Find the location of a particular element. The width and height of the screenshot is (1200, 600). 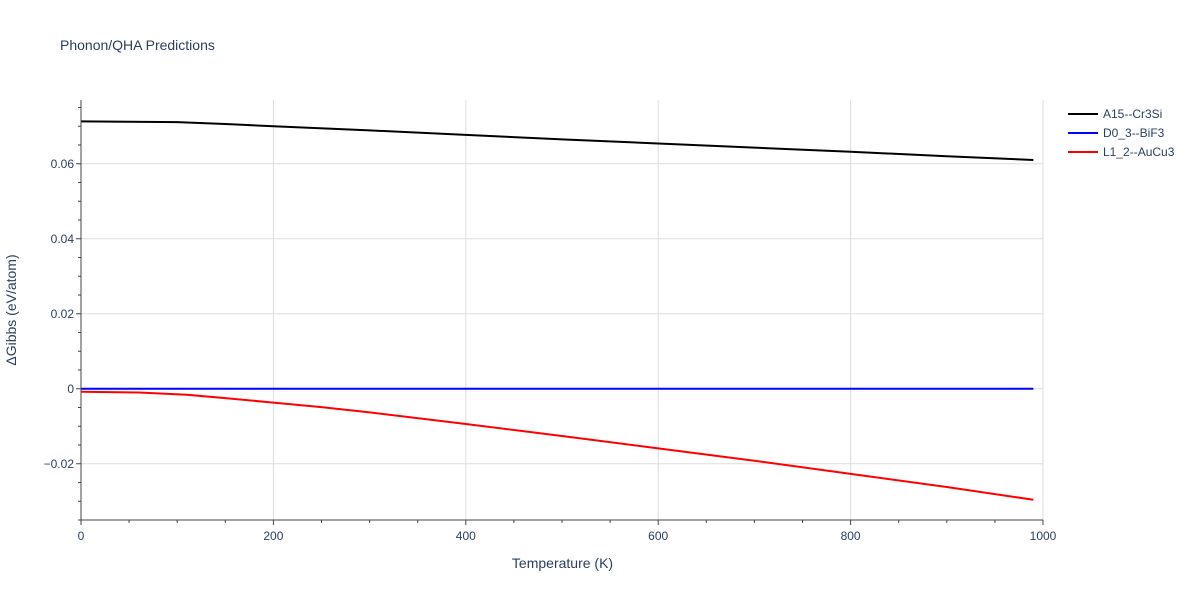

y-tick-label: −0.02 is located at coordinates (59, 464).